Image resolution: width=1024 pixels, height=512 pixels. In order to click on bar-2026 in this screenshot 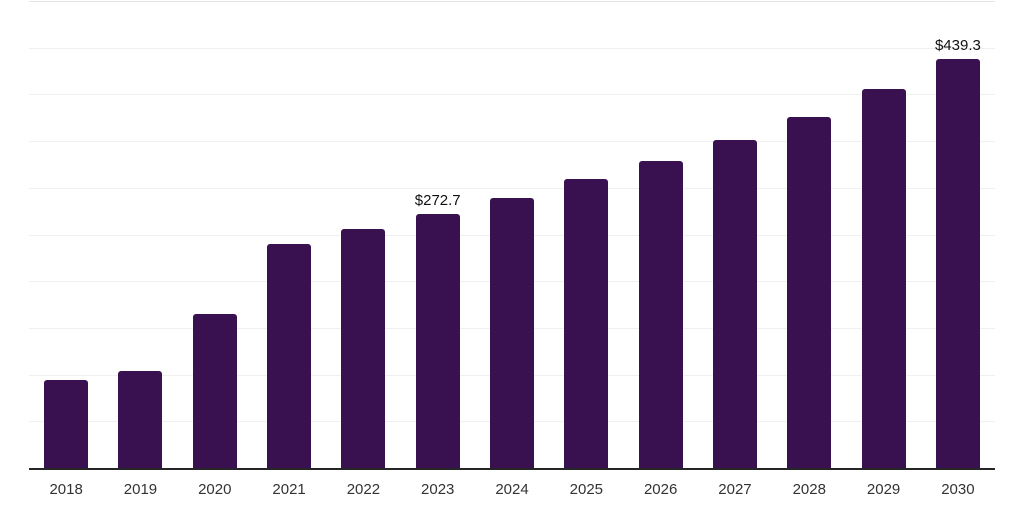, I will do `click(660, 314)`.